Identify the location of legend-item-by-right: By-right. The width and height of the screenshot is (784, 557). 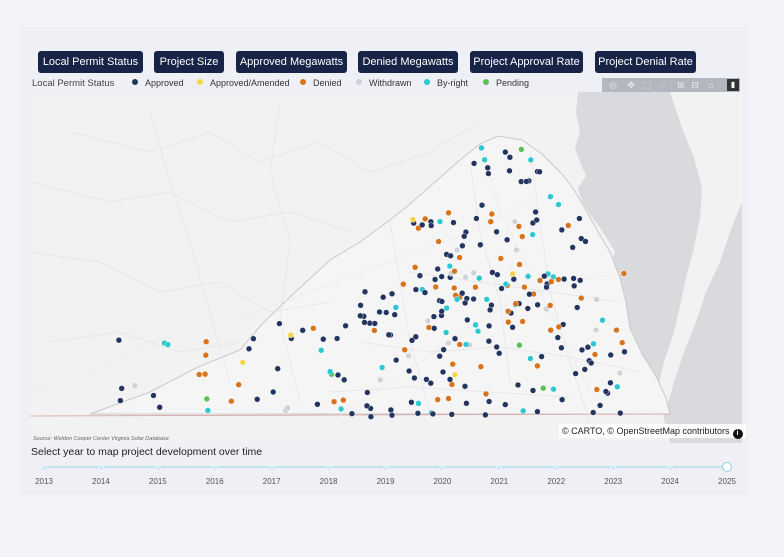
(446, 83).